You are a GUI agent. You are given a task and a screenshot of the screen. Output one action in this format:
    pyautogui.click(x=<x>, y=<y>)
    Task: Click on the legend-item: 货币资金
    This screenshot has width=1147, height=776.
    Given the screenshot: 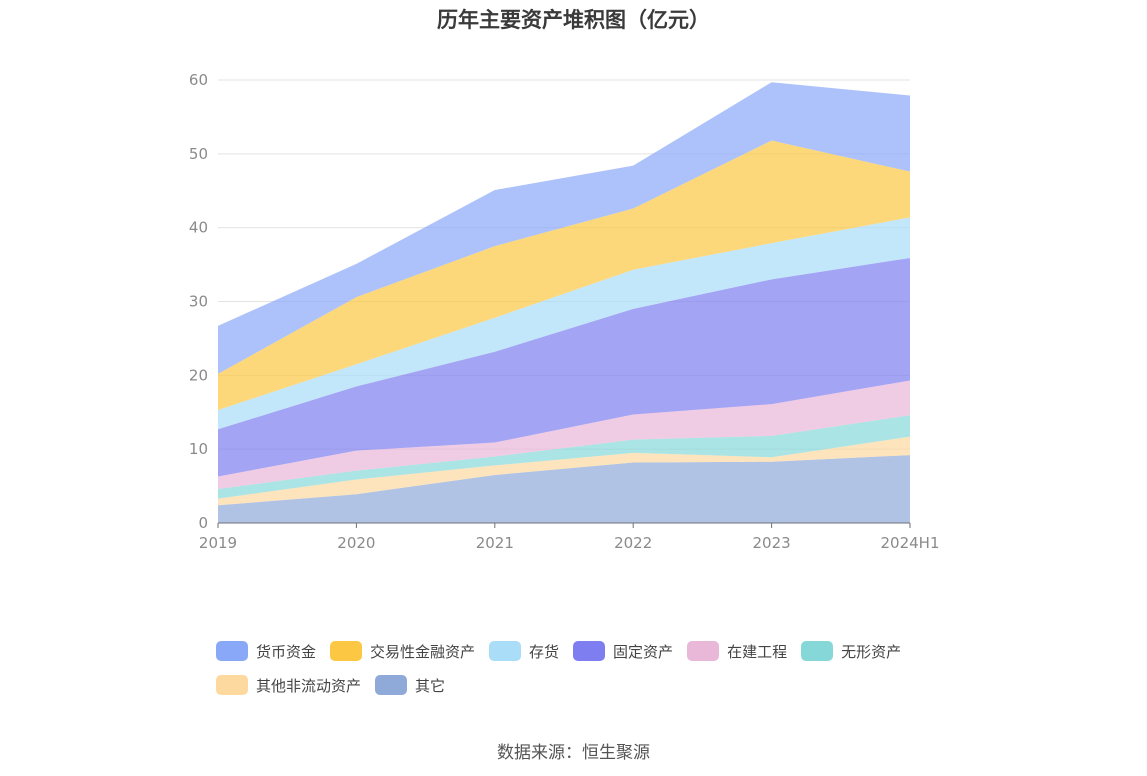 What is the action you would take?
    pyautogui.click(x=266, y=651)
    